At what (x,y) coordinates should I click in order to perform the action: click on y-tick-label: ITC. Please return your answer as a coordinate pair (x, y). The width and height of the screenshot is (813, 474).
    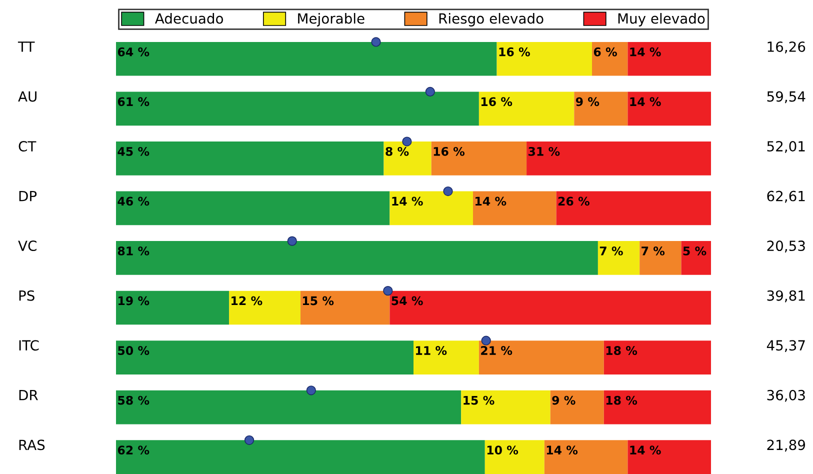
    Looking at the image, I should click on (29, 345).